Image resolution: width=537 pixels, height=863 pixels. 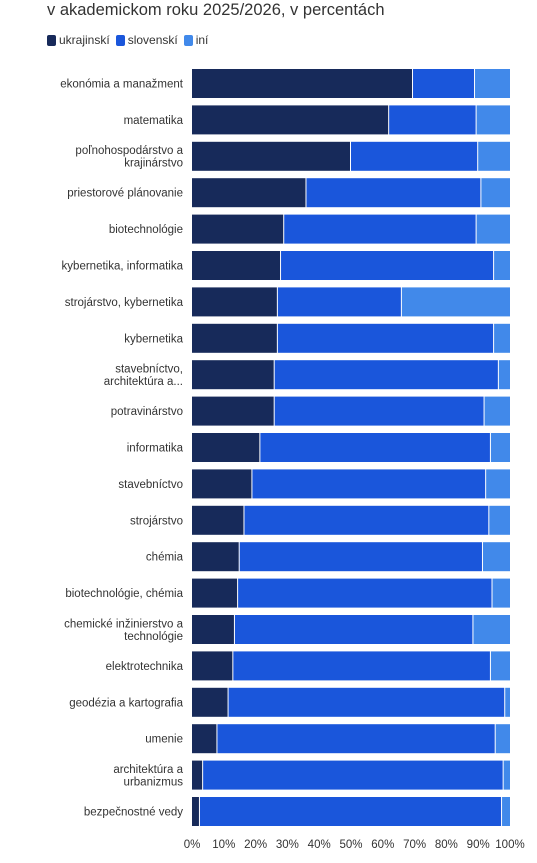 I want to click on bar-segment-slovenski-geodezia-a-kartografia, so click(x=366, y=702).